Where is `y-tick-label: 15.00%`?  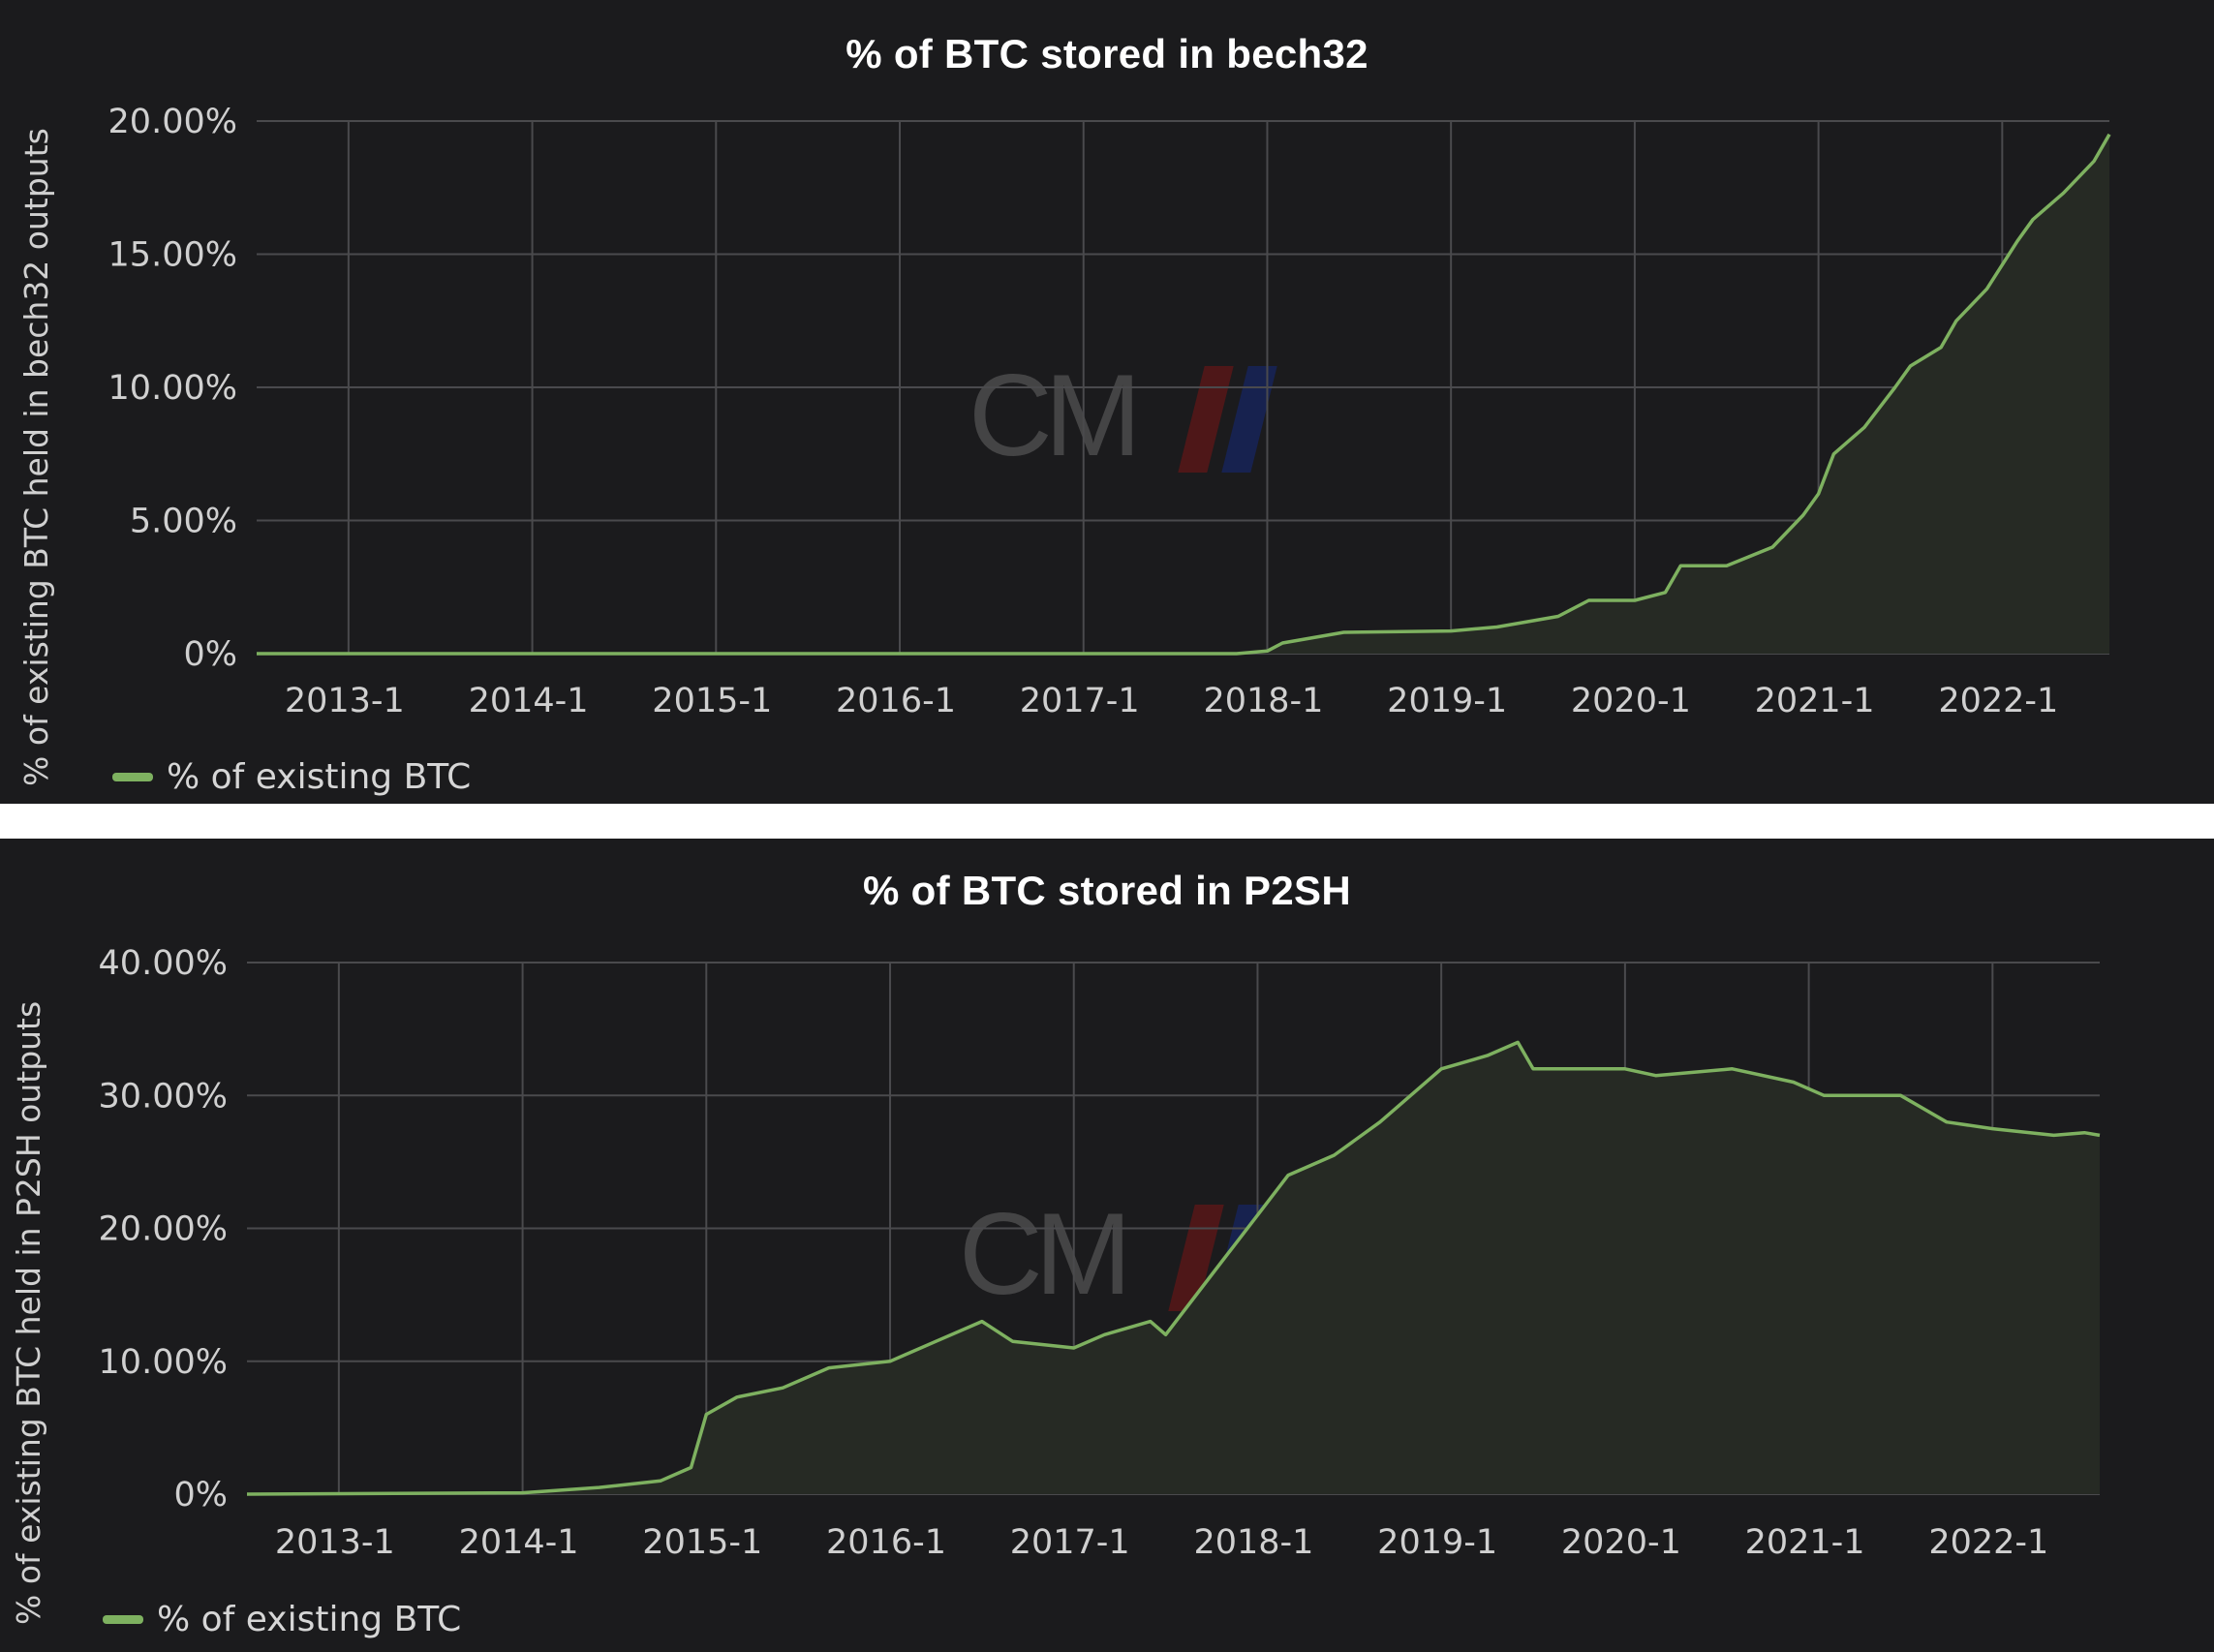 y-tick-label: 15.00% is located at coordinates (172, 256).